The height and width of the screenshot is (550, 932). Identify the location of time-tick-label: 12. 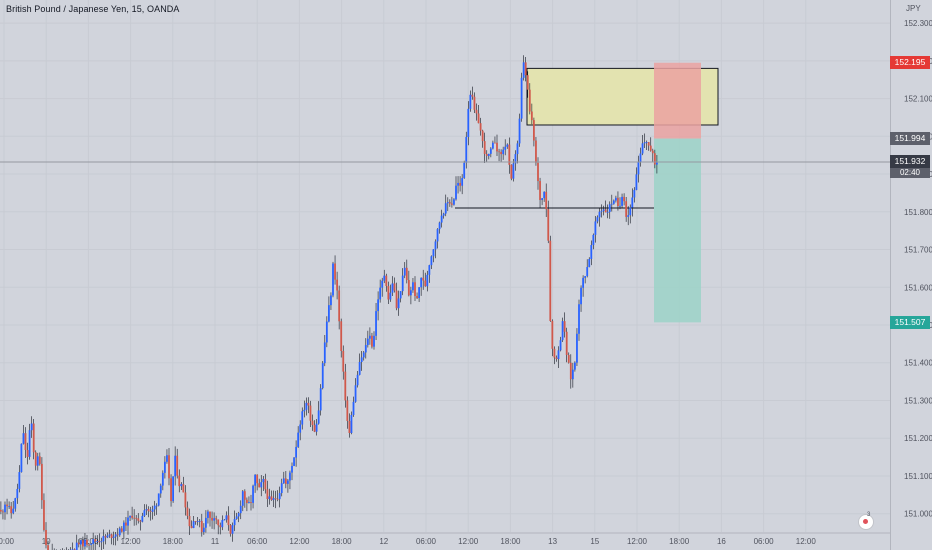
(383, 541).